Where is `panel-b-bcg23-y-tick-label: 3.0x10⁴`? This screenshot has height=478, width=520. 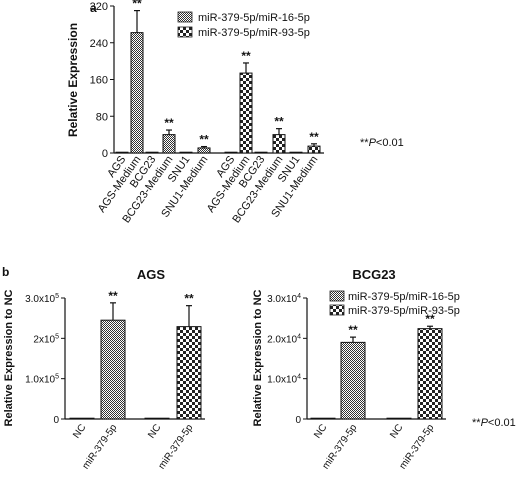
panel-b-bcg23-y-tick-label: 3.0x10⁴ is located at coordinates (284, 299).